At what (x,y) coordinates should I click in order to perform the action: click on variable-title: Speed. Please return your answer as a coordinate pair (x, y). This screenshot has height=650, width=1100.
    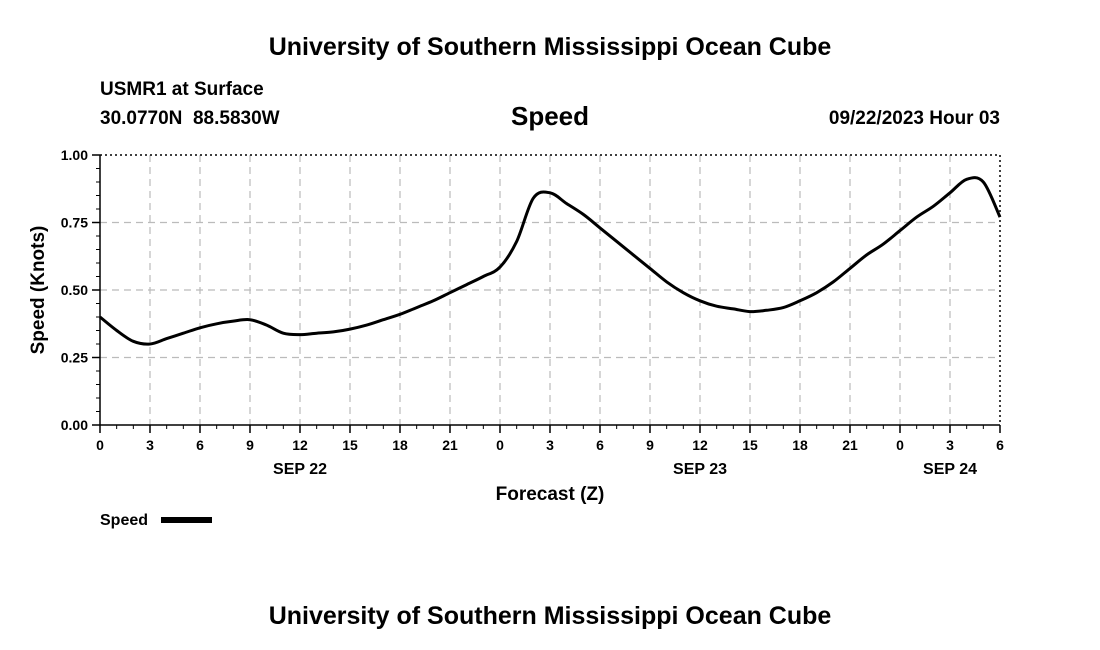
    Looking at the image, I should click on (550, 116).